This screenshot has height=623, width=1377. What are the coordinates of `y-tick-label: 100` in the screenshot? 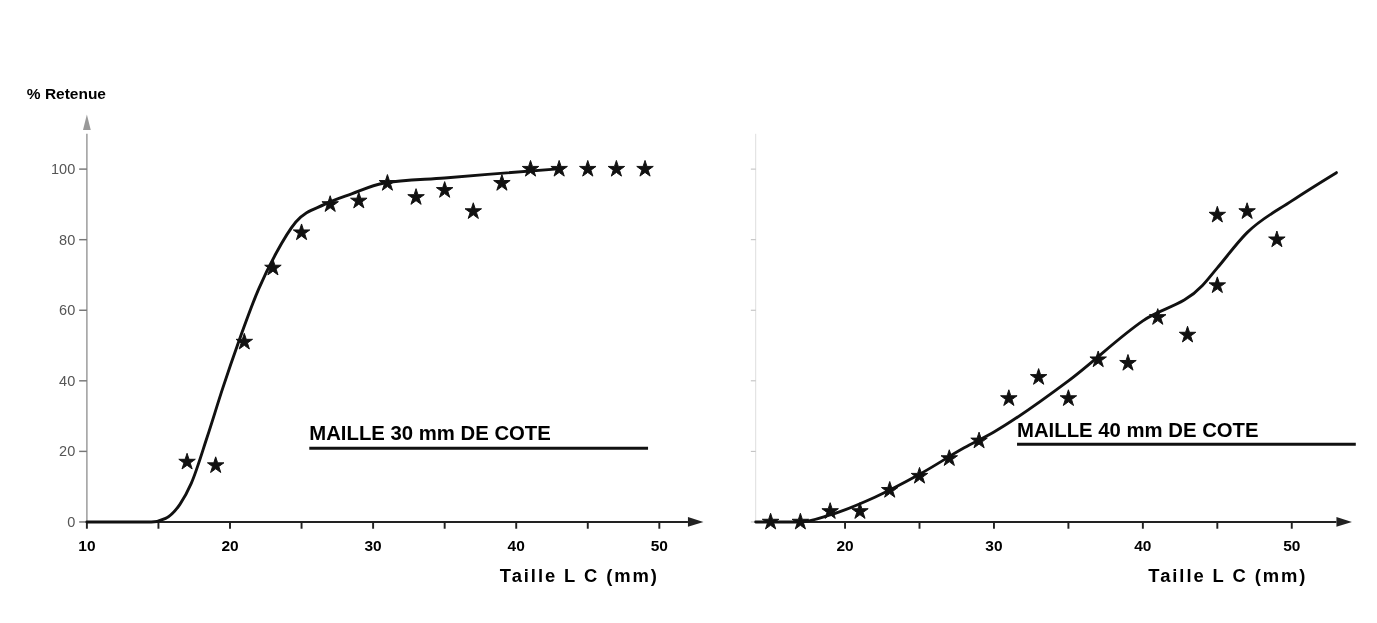 It's located at (63, 168).